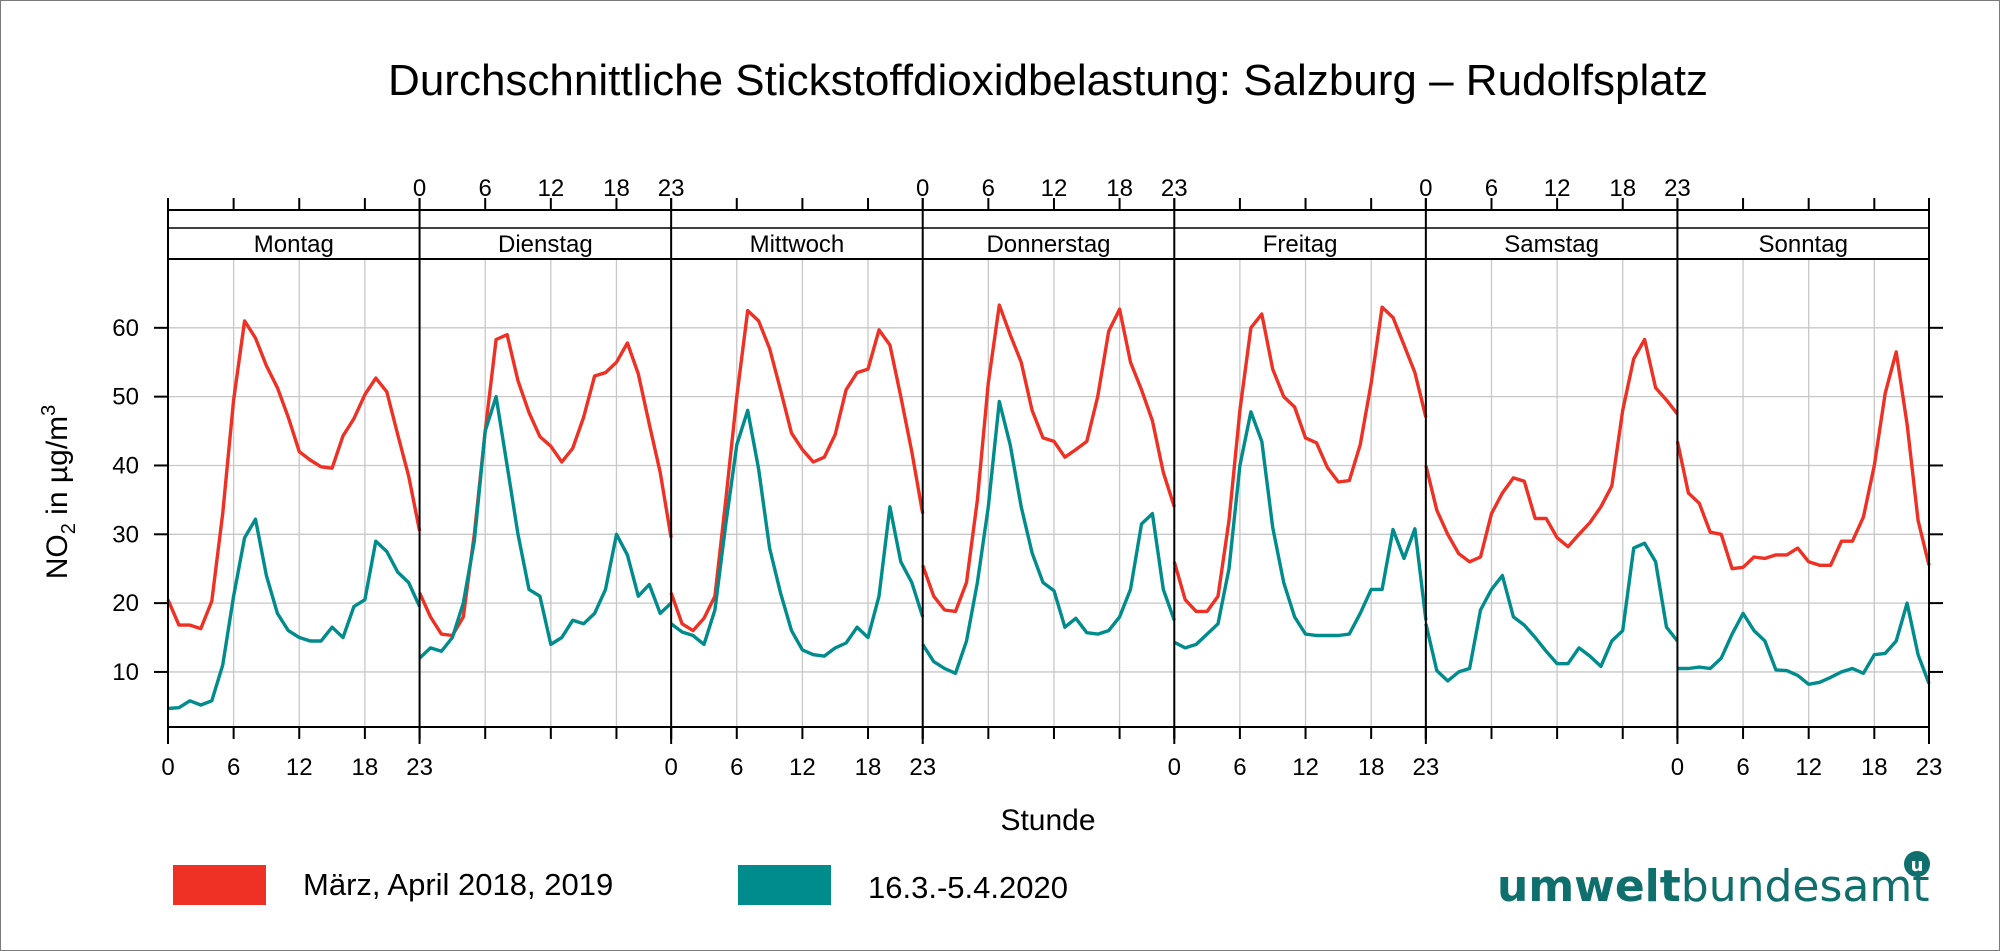 This screenshot has width=2000, height=951. What do you see at coordinates (1557, 188) in the screenshot?
I see `x-tick-label-top-5-12: 12` at bounding box center [1557, 188].